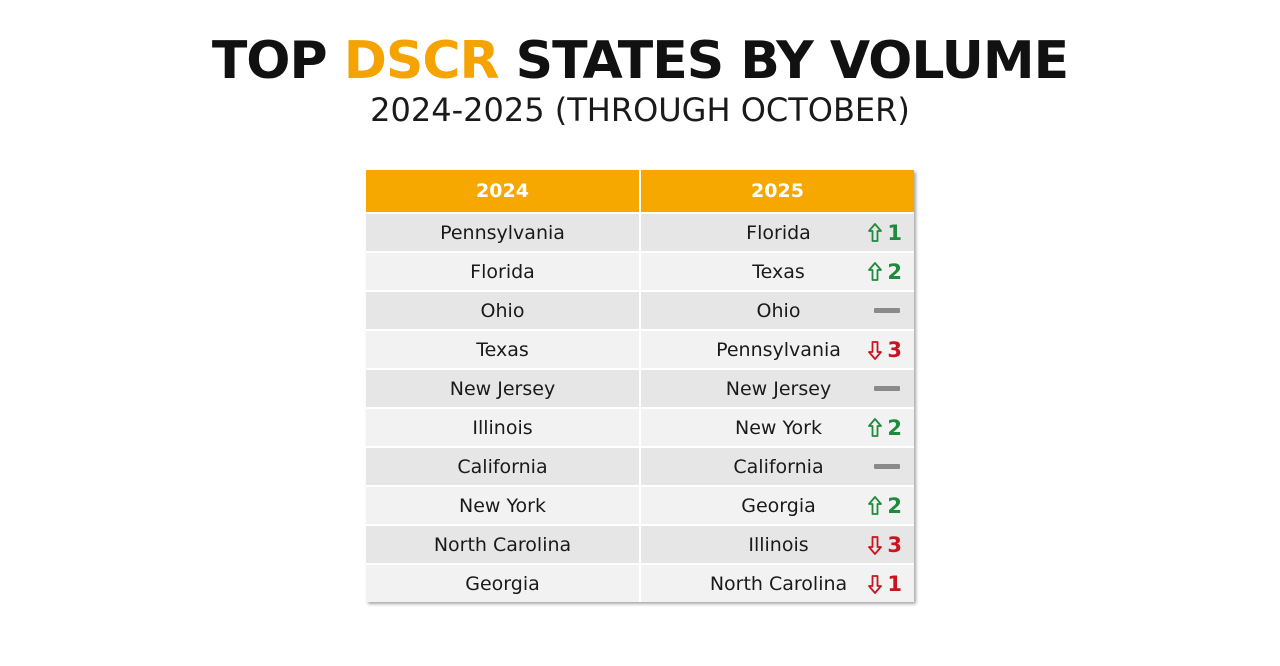 Image resolution: width=1280 pixels, height=666 pixels. I want to click on cell-2025: Florida 1, so click(777, 232).